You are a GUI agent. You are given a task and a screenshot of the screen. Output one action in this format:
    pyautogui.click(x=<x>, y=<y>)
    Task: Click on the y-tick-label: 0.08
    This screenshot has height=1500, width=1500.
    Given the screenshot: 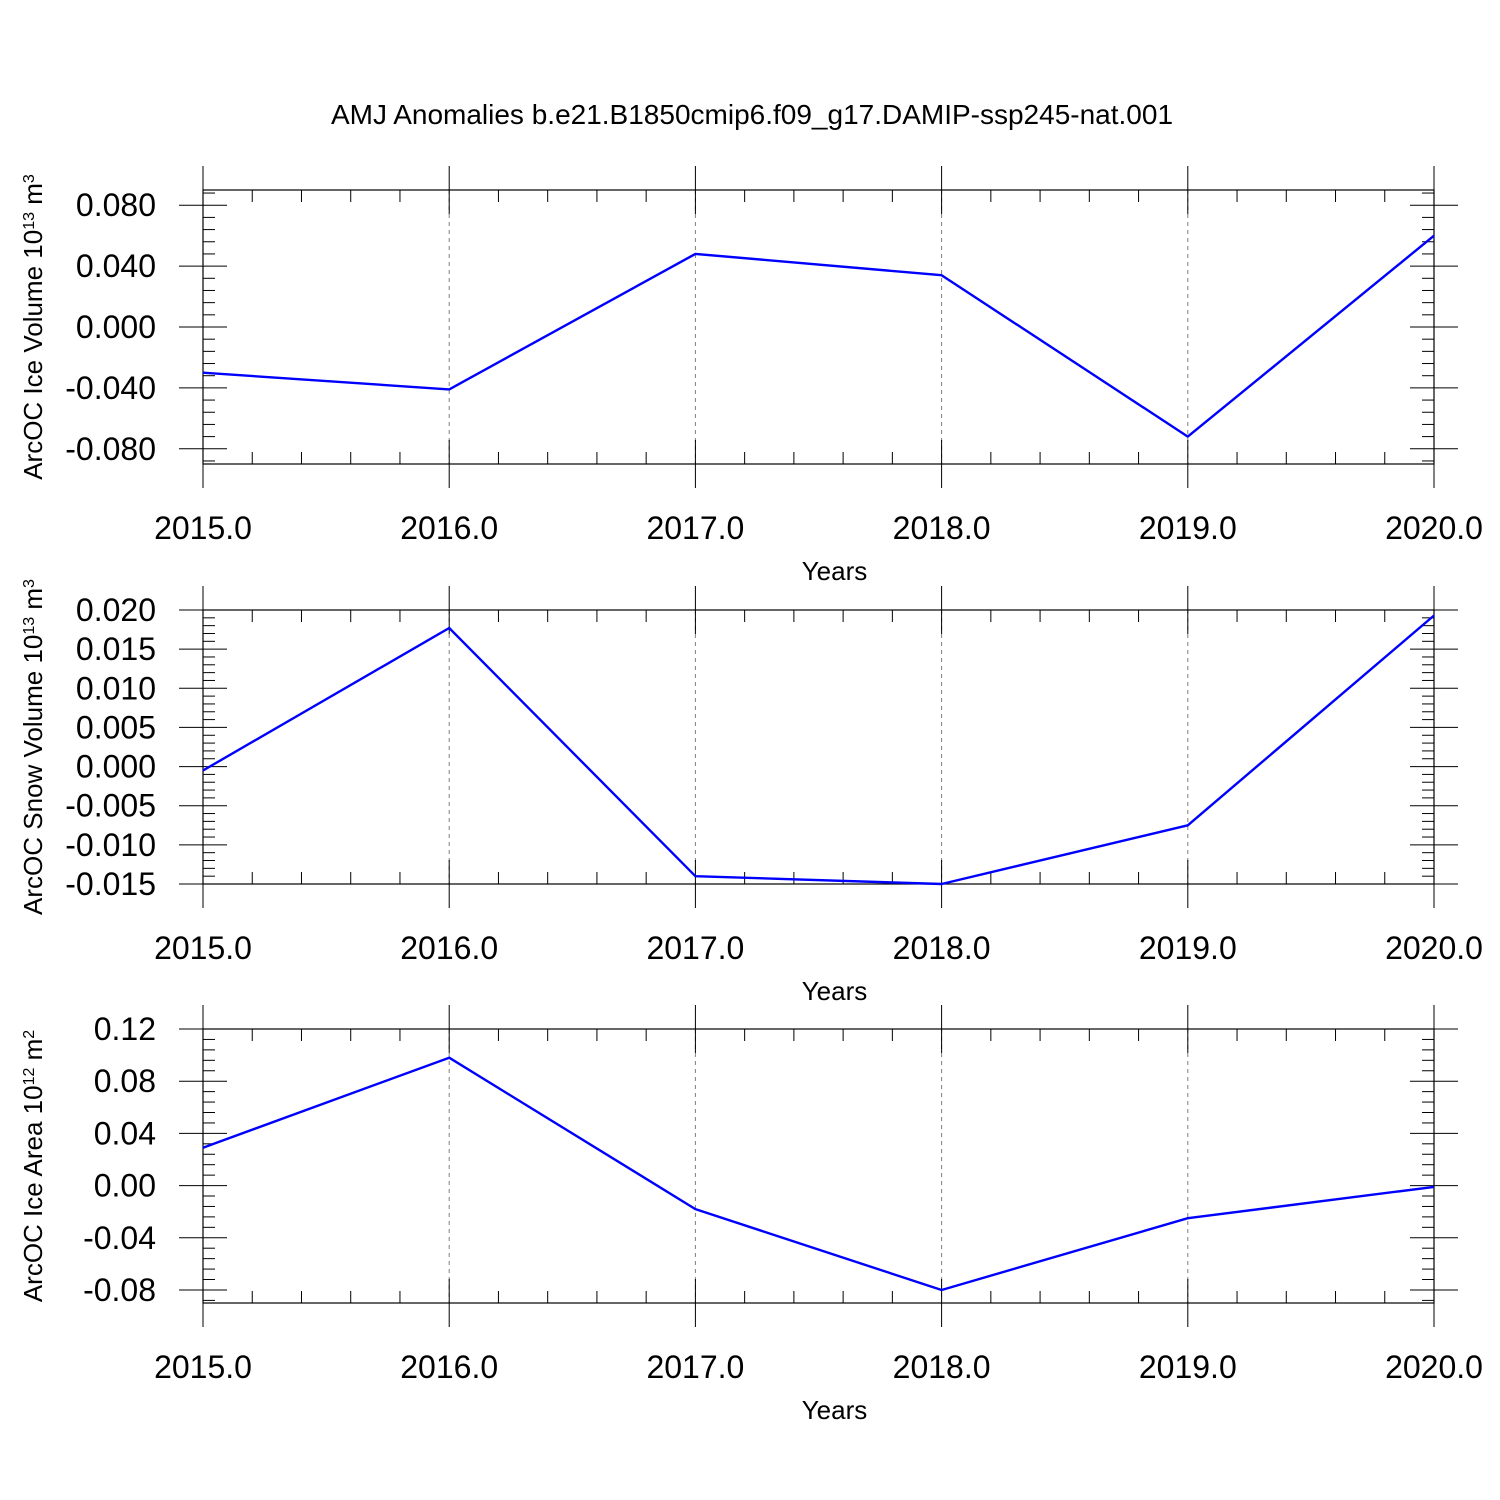 What is the action you would take?
    pyautogui.click(x=125, y=1081)
    